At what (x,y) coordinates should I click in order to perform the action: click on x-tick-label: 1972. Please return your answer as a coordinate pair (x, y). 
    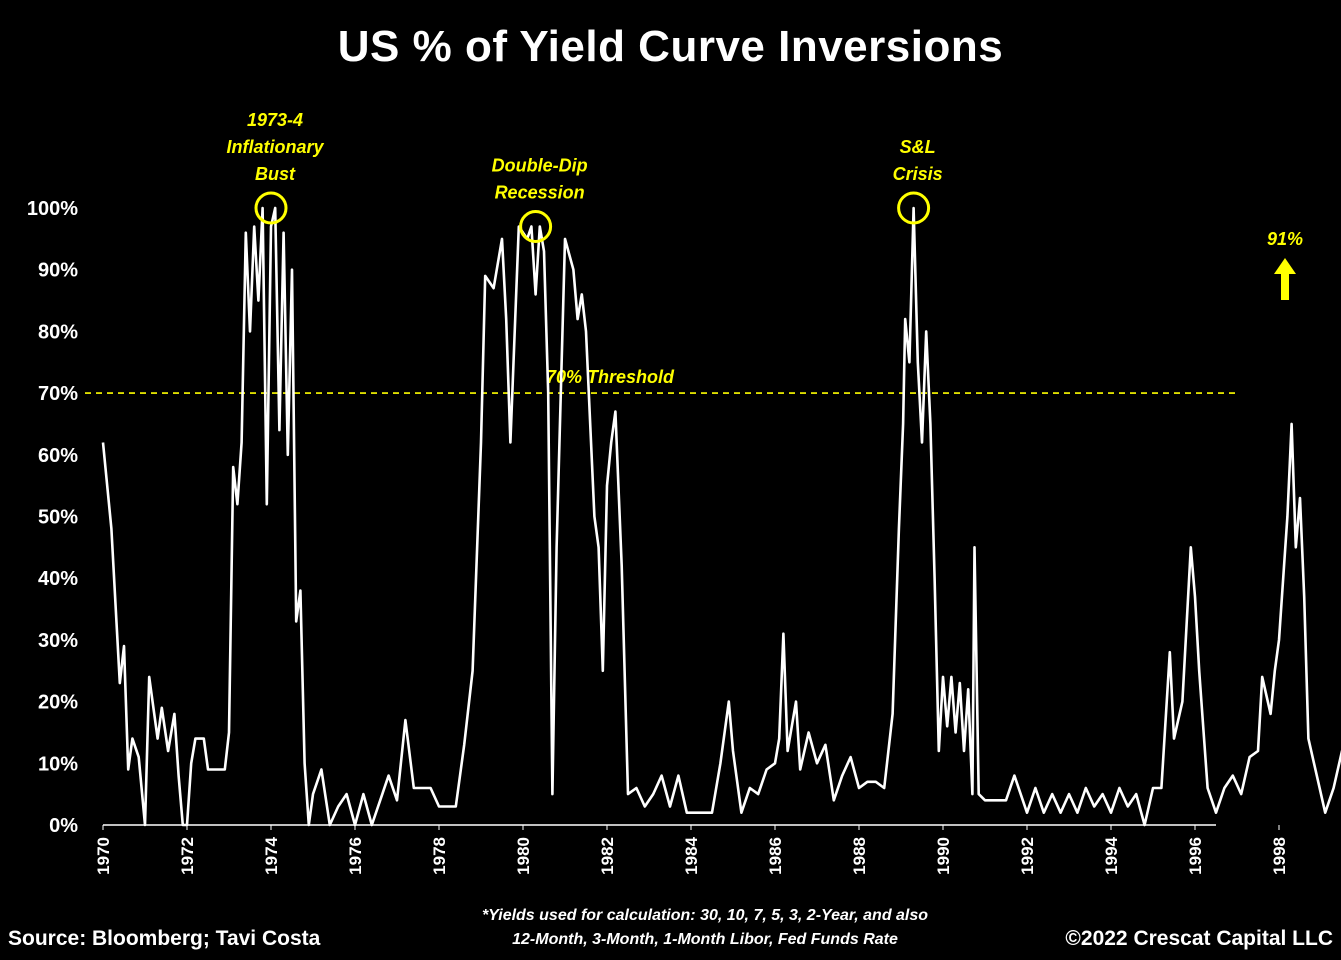
    Looking at the image, I should click on (187, 856).